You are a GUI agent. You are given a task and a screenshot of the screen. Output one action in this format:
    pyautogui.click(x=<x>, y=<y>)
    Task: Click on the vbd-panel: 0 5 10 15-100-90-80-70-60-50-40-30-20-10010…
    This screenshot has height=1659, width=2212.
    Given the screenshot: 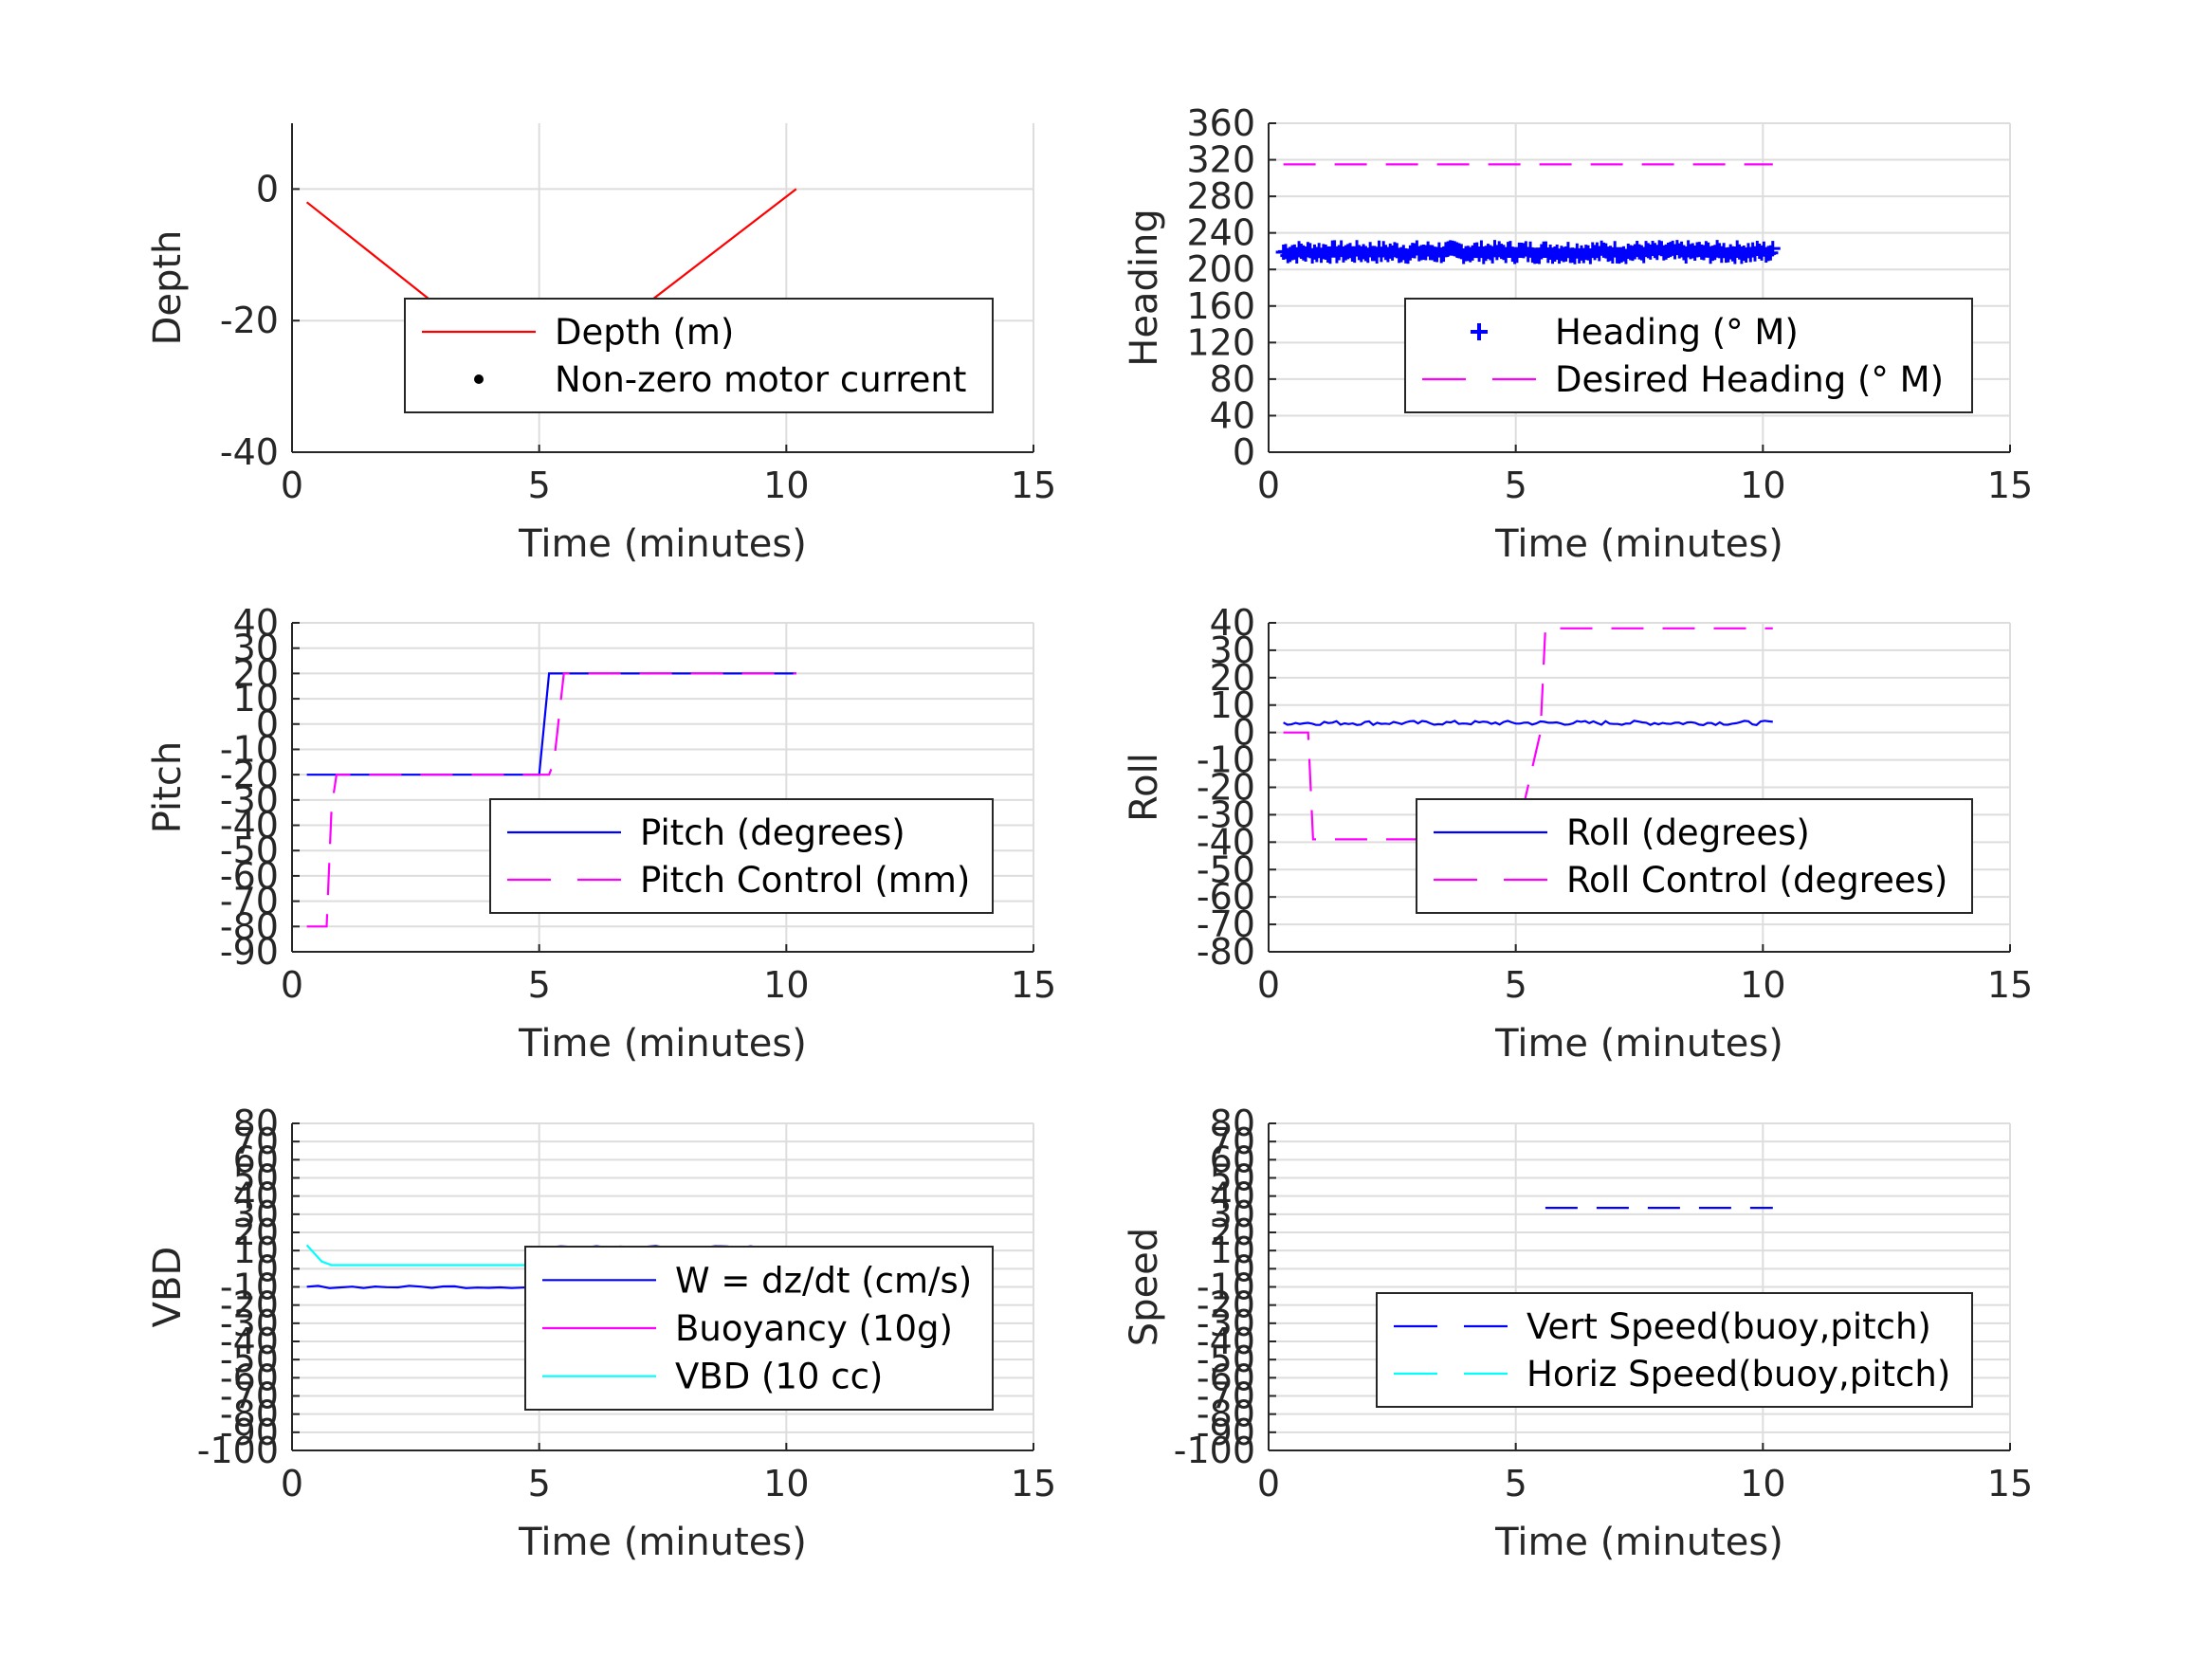 What is the action you would take?
    pyautogui.click(x=601, y=1333)
    